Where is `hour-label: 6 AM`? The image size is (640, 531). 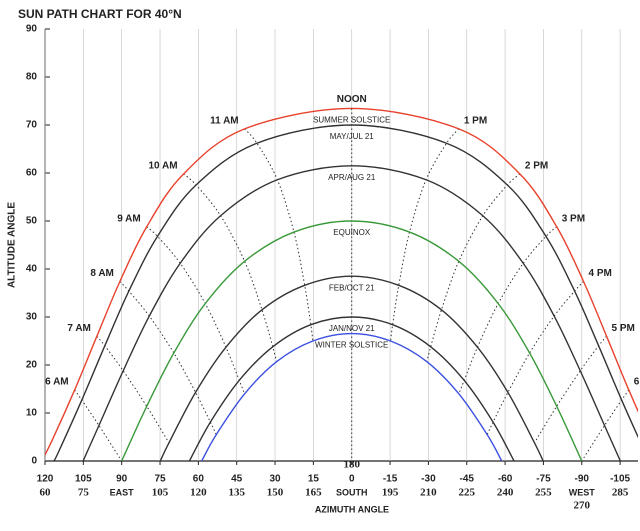
hour-label: 6 AM is located at coordinates (57, 382).